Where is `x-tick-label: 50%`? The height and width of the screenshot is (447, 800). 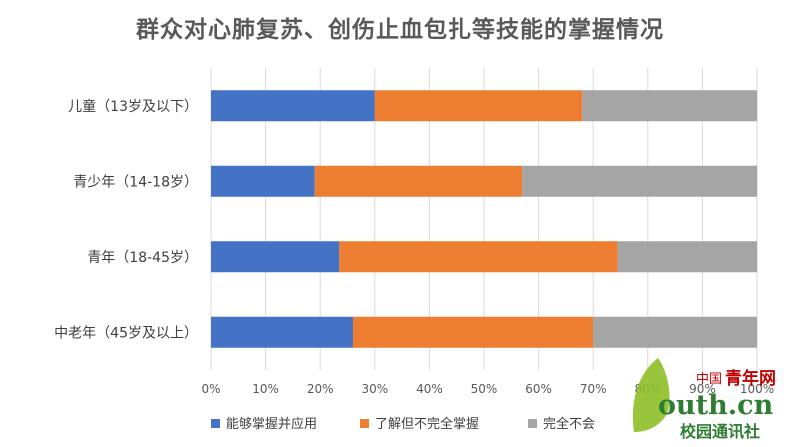 x-tick-label: 50% is located at coordinates (484, 389).